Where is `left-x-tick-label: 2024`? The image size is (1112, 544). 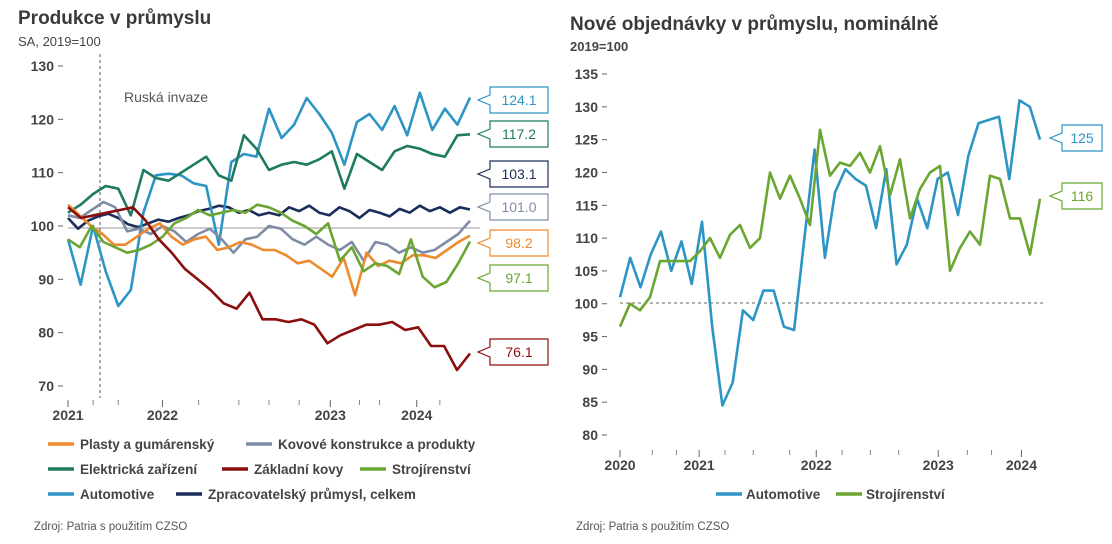 left-x-tick-label: 2024 is located at coordinates (416, 415).